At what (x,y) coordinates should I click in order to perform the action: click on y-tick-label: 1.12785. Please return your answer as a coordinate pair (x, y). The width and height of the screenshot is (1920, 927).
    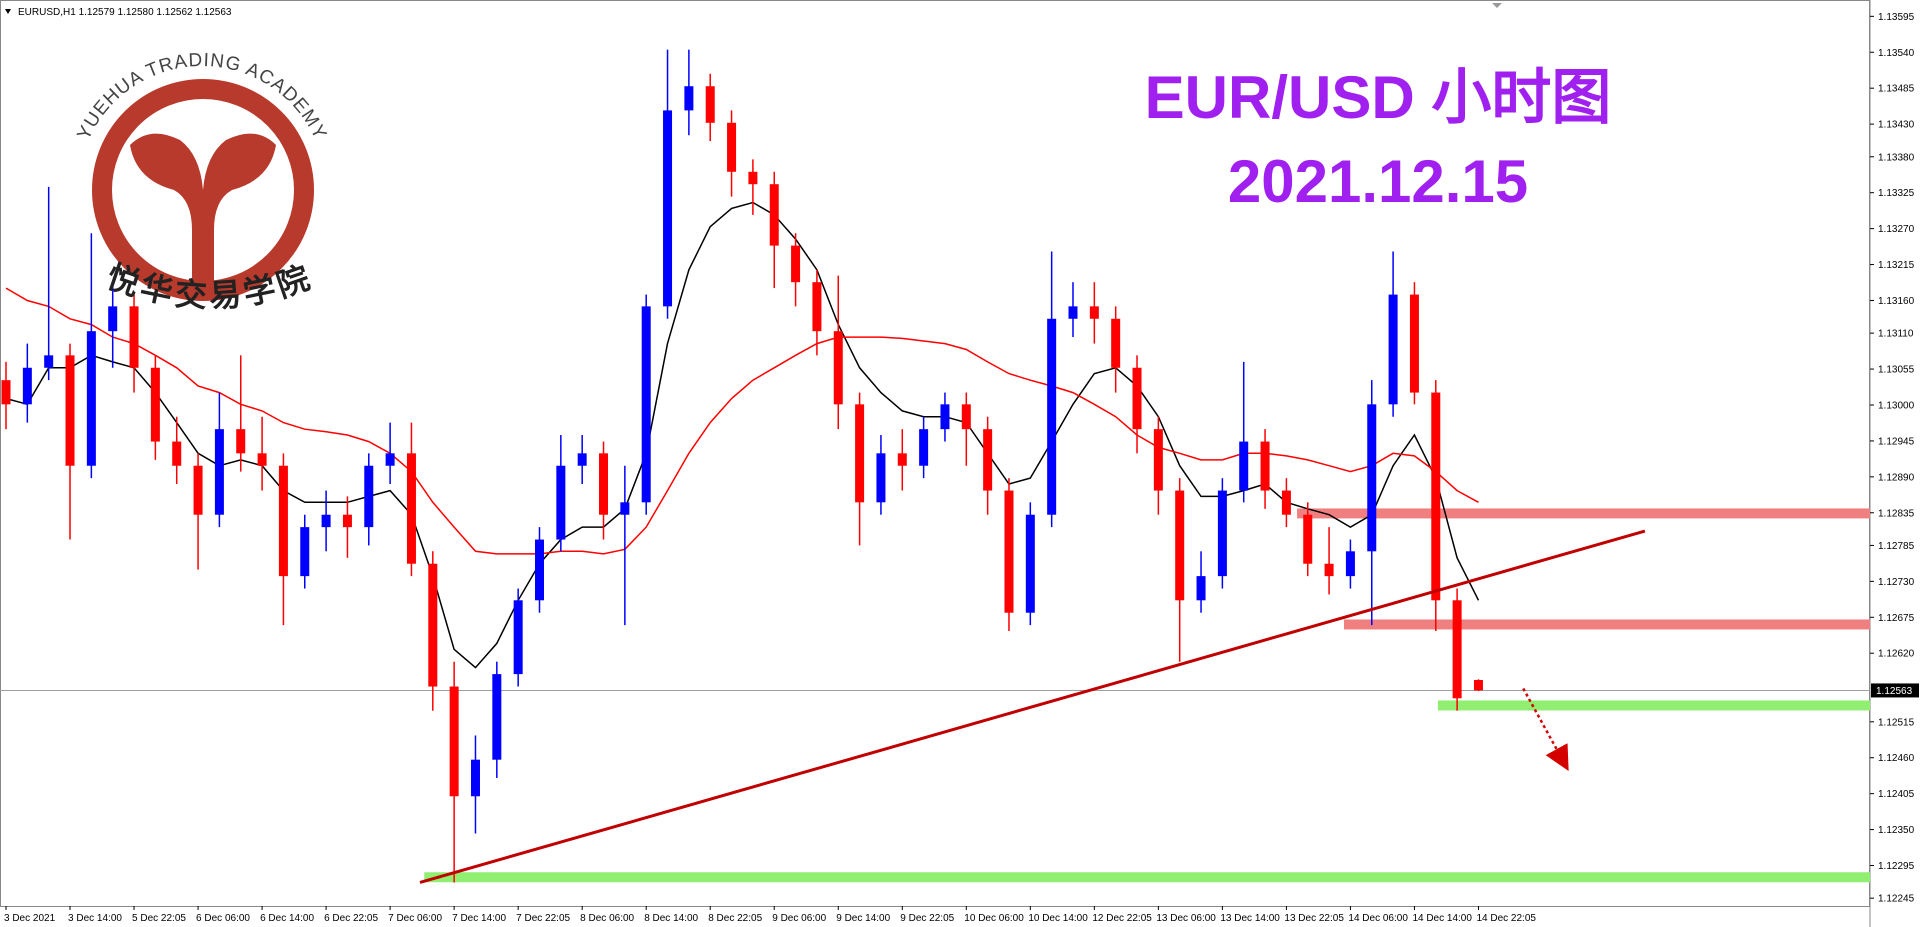
    Looking at the image, I should click on (1896, 546).